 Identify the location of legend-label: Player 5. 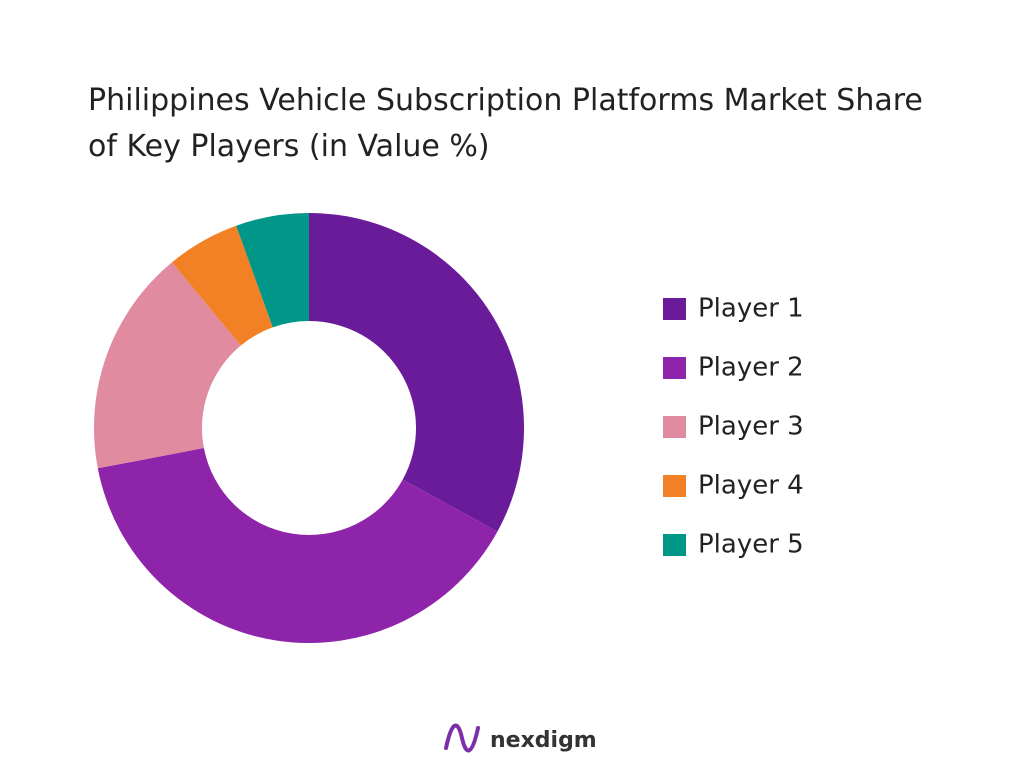
(751, 545).